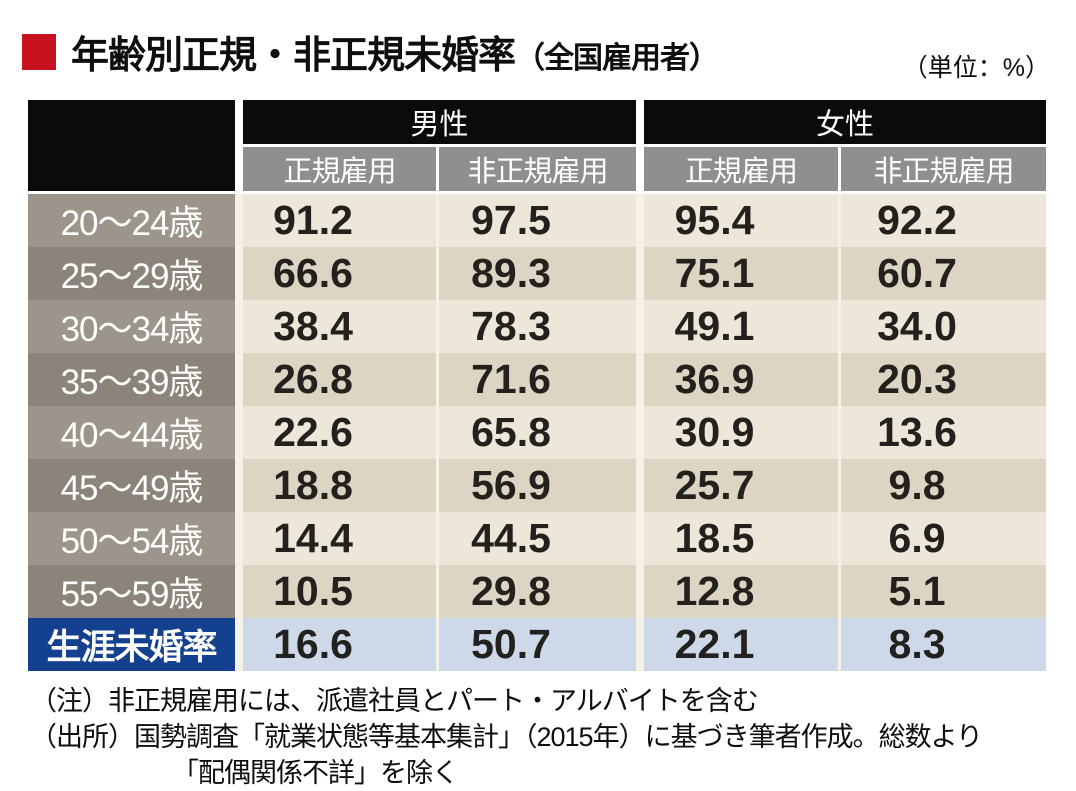 Image resolution: width=1076 pixels, height=791 pixels. I want to click on group-header-female: 女性, so click(845, 123).